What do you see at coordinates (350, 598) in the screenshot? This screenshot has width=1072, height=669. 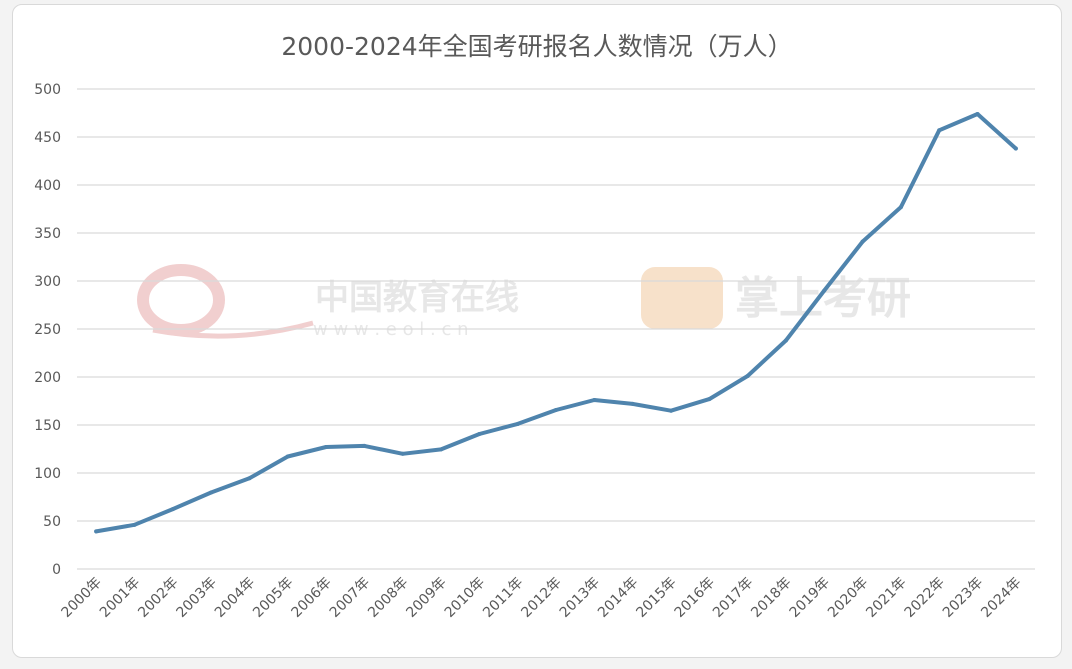 I see `x-tick-label: 2007年` at bounding box center [350, 598].